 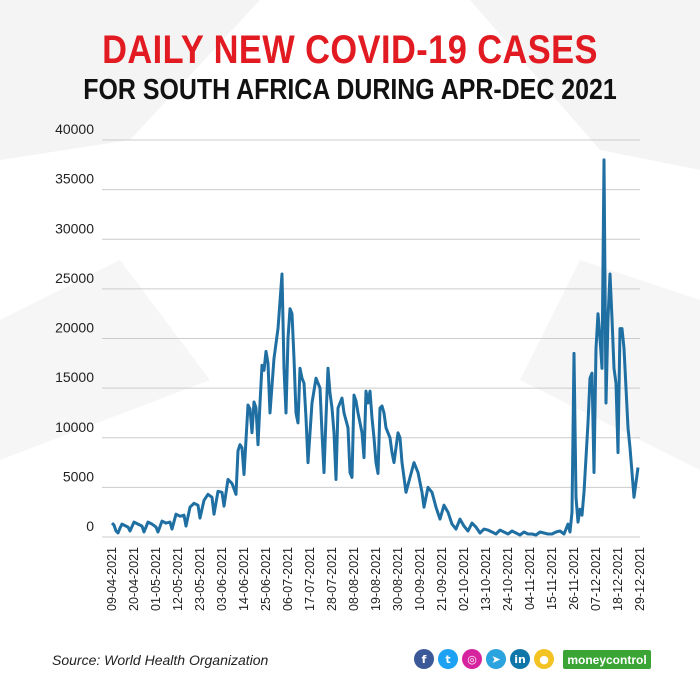 I want to click on x-tick-label: 08-08-2021, so click(x=354, y=579).